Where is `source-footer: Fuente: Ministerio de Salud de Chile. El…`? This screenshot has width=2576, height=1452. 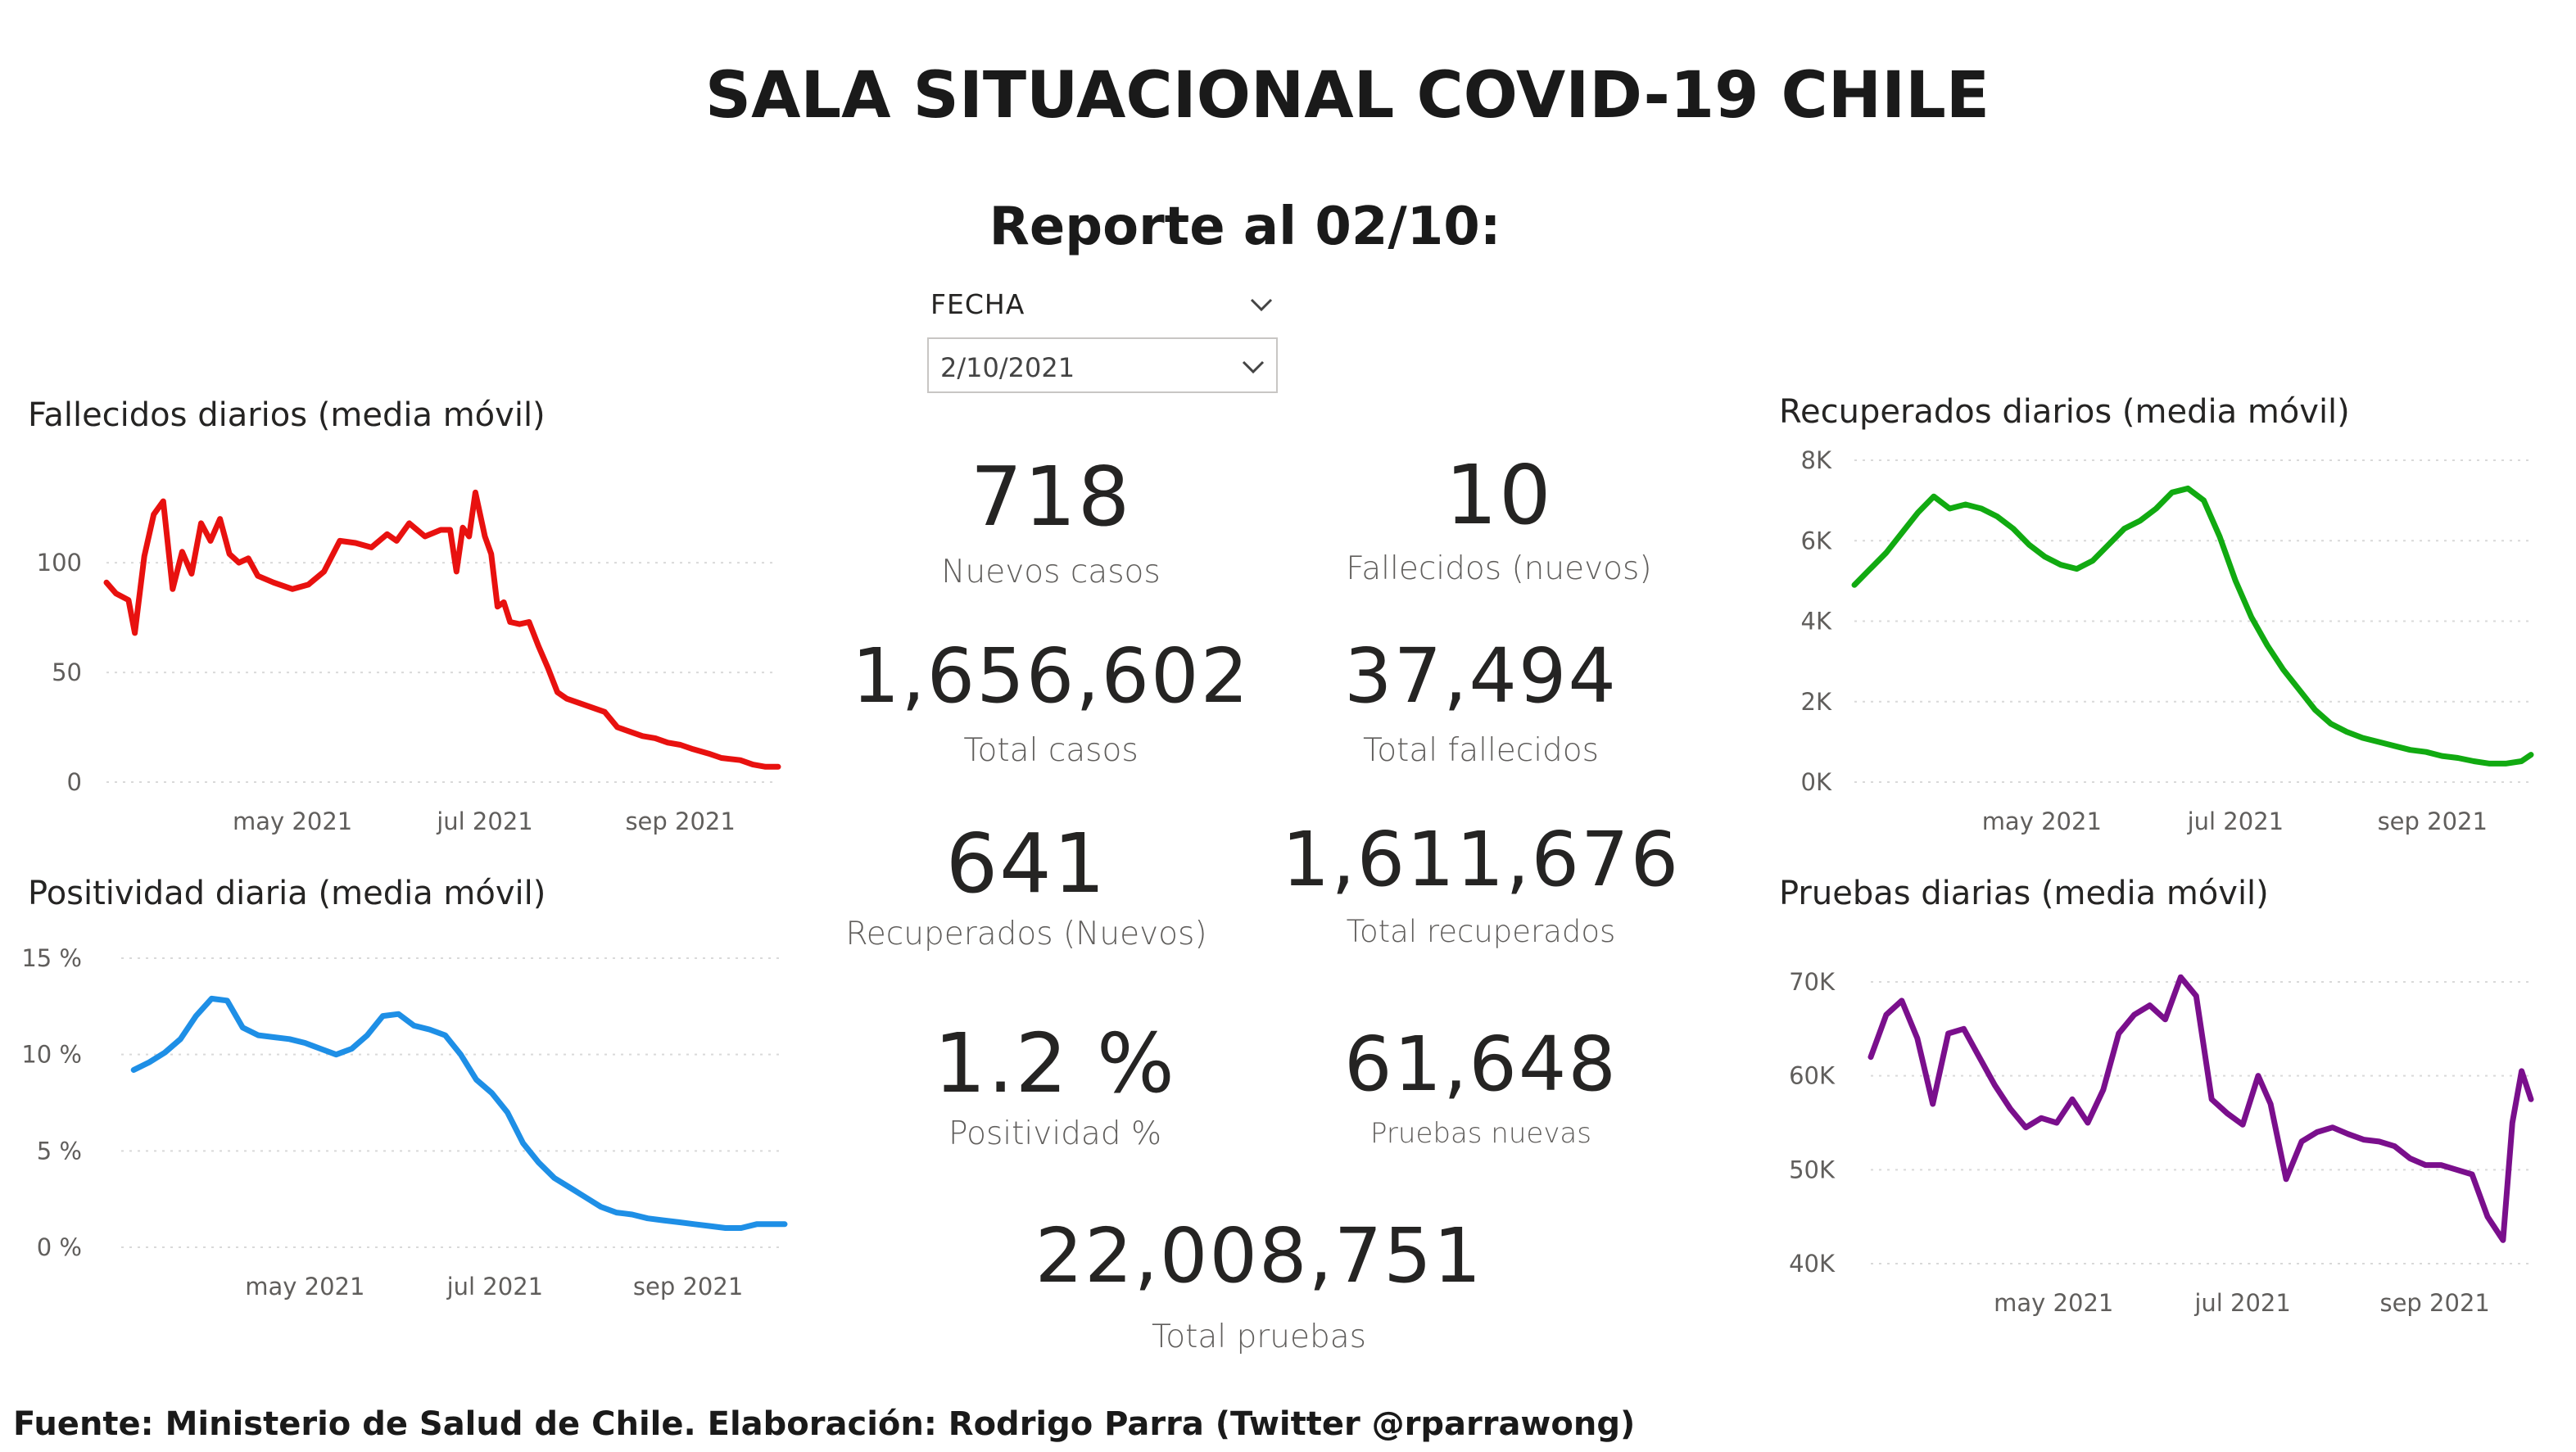 source-footer: Fuente: Ministerio de Salud de Chile. El… is located at coordinates (824, 1424).